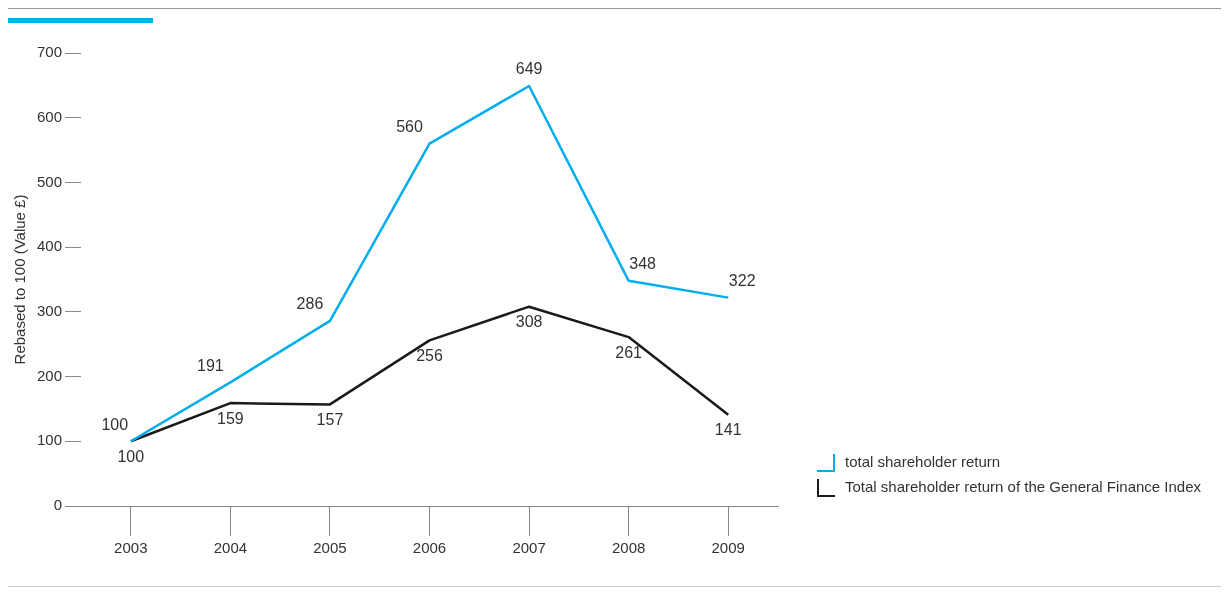 Image resolution: width=1229 pixels, height=595 pixels. I want to click on data-label: 560, so click(409, 127).